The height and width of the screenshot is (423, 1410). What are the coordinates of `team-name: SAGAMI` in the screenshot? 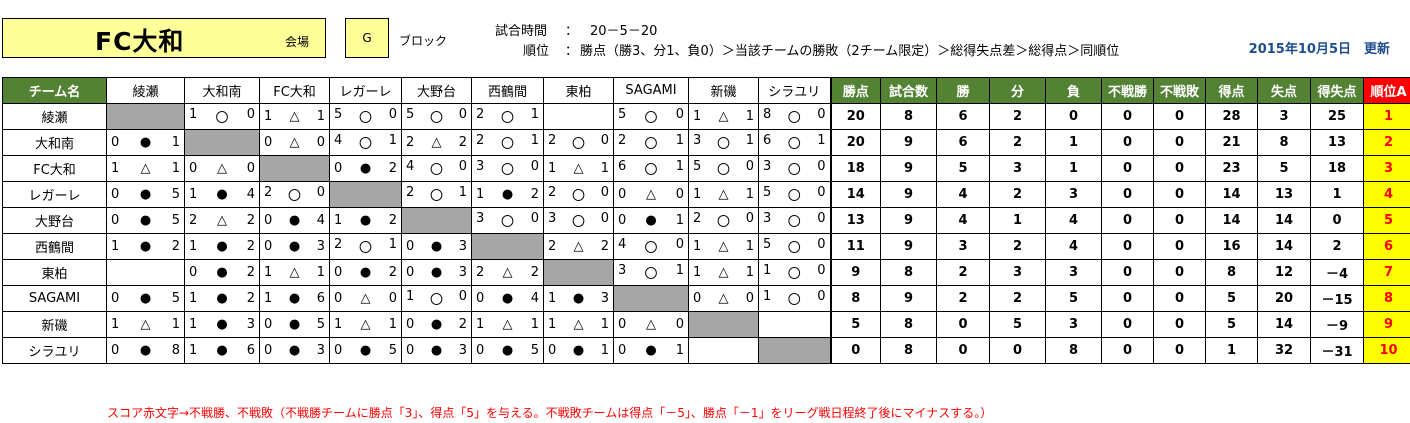 It's located at (54, 298).